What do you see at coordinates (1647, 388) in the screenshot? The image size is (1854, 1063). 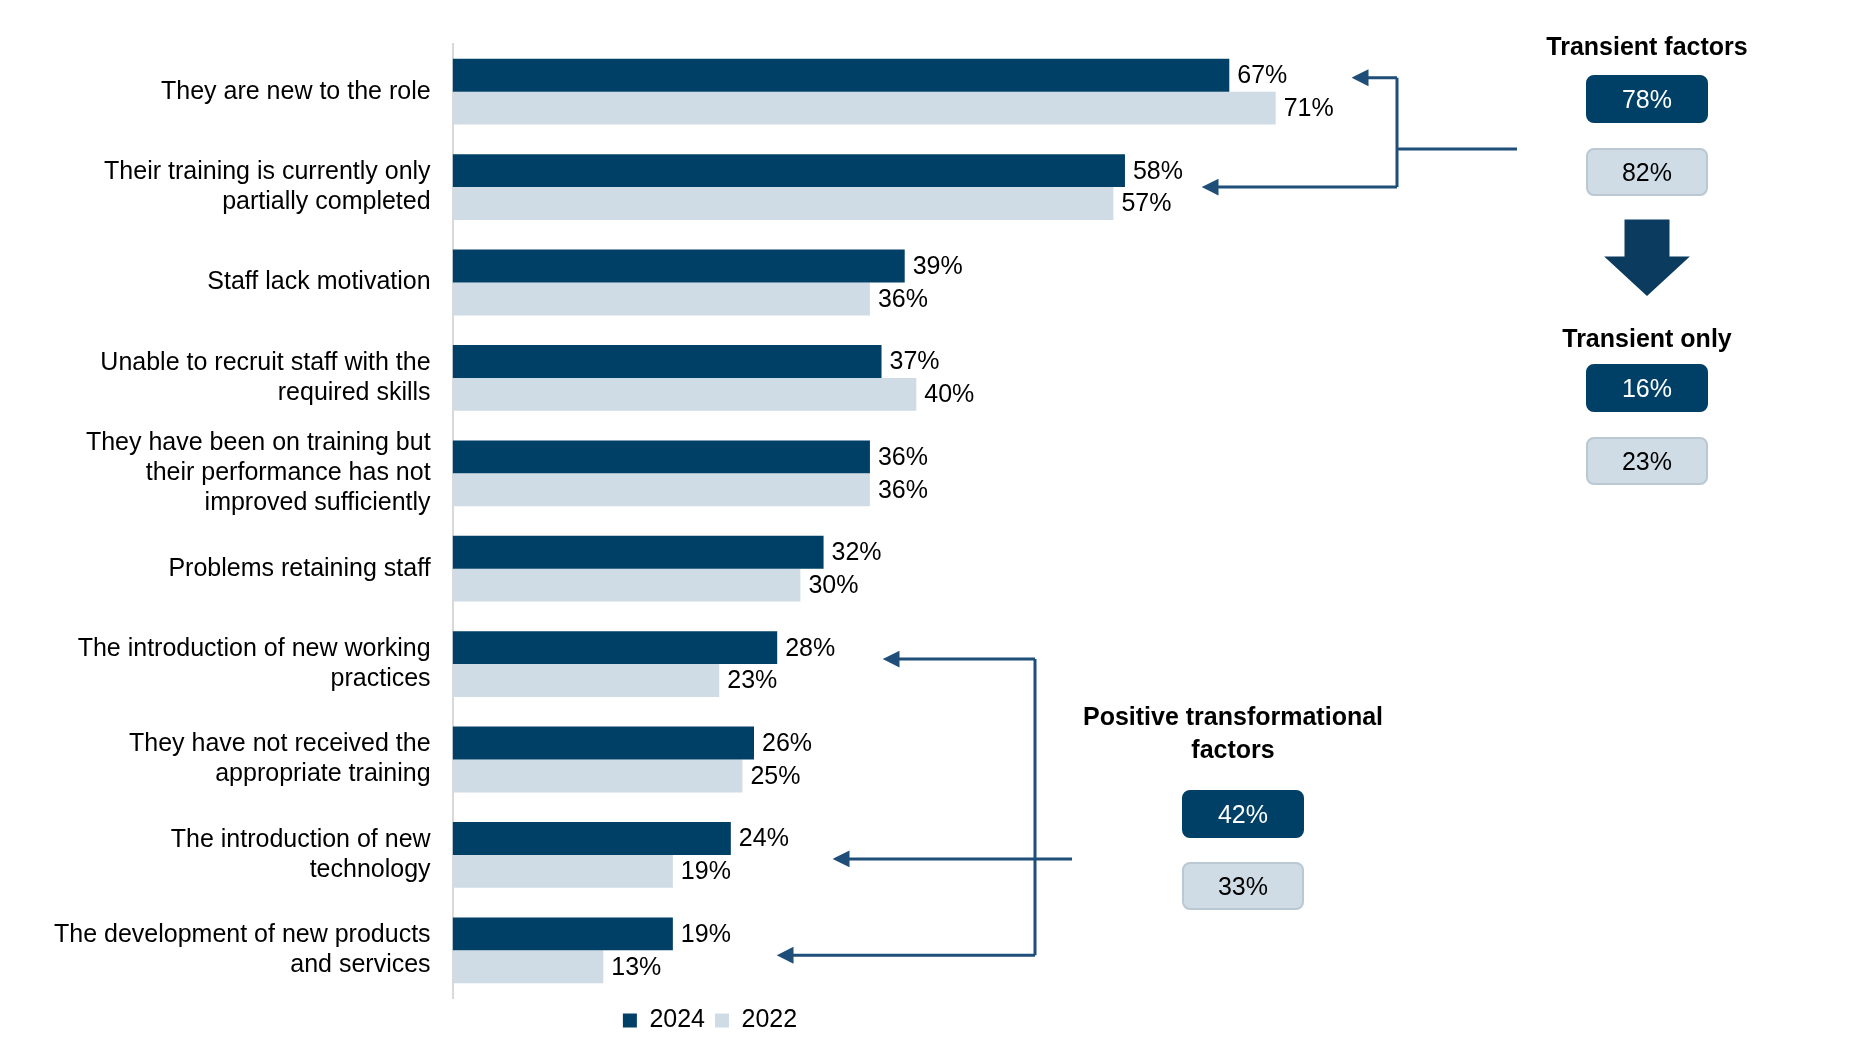 I see `text: 16%` at bounding box center [1647, 388].